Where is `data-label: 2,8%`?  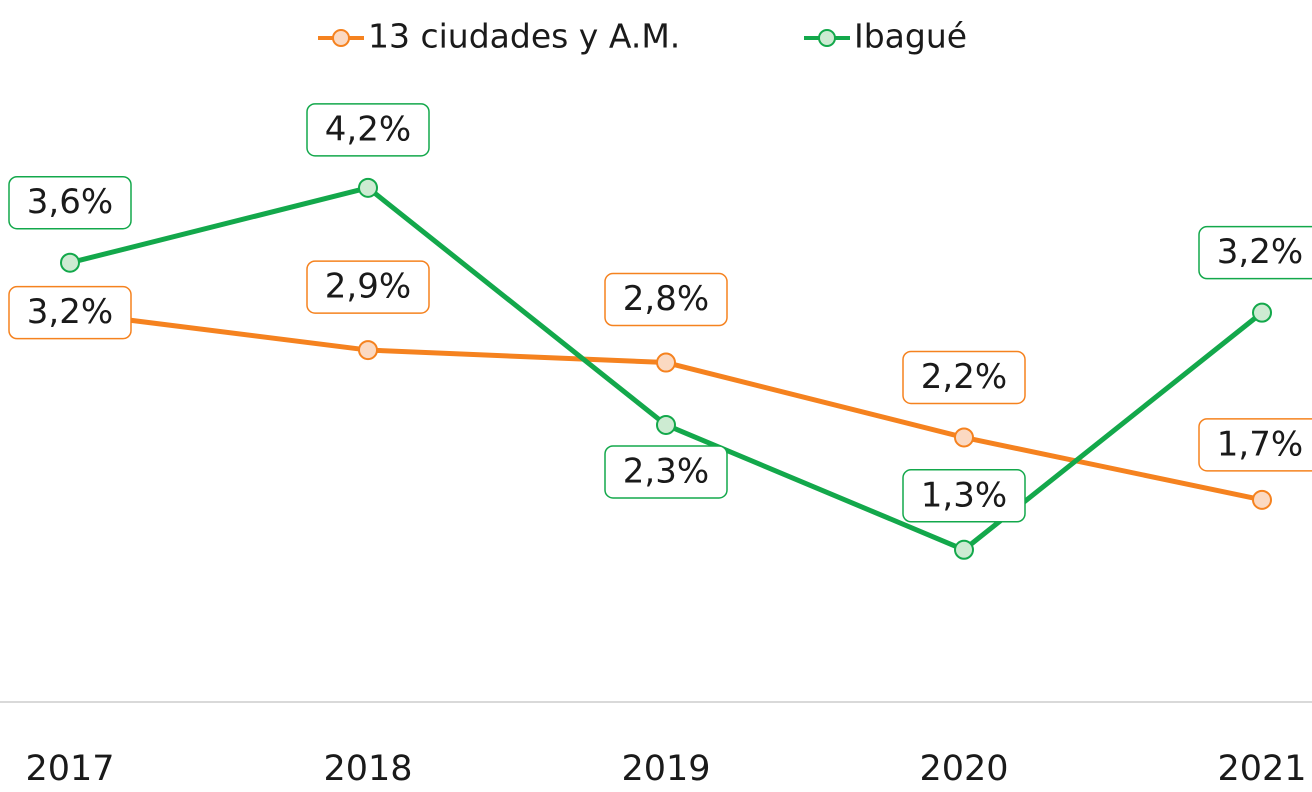 data-label: 2,8% is located at coordinates (666, 299).